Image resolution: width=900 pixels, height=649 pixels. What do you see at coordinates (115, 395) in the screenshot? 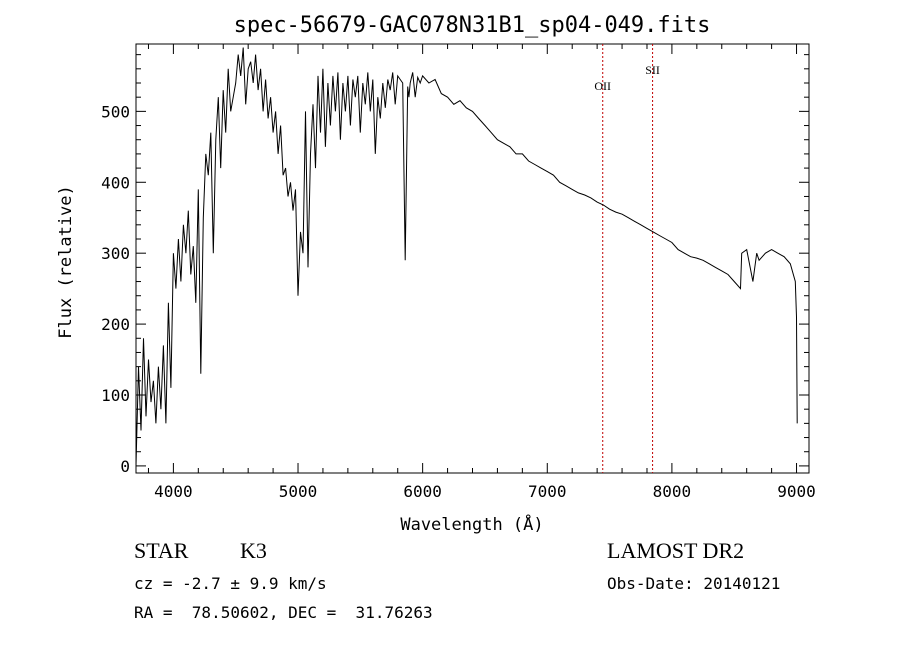
I see `y-tick-label: 100` at bounding box center [115, 395].